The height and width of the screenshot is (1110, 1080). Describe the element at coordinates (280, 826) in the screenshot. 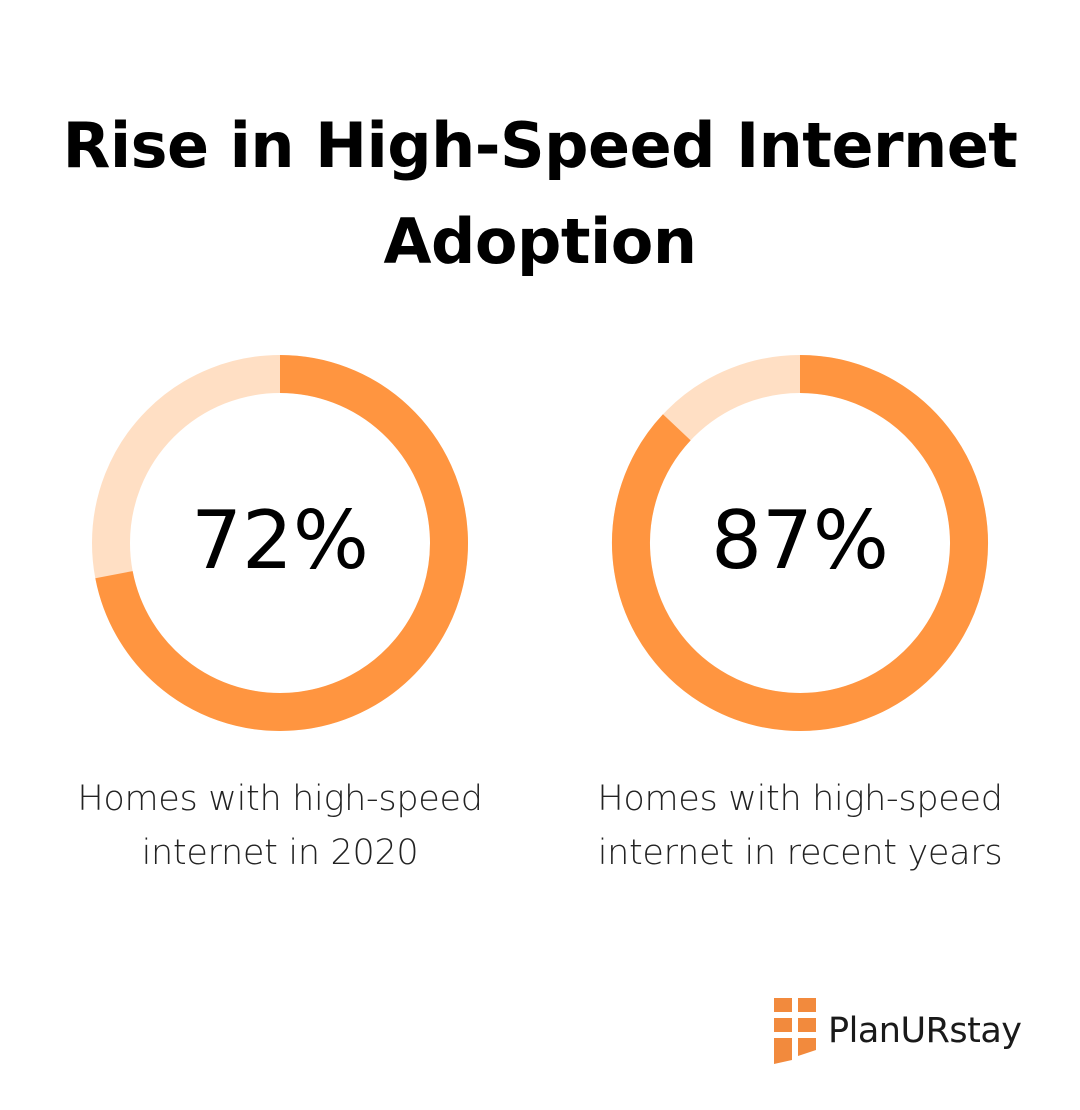

I see `caption-2020: Homes with high-speed internet in 2020` at that location.